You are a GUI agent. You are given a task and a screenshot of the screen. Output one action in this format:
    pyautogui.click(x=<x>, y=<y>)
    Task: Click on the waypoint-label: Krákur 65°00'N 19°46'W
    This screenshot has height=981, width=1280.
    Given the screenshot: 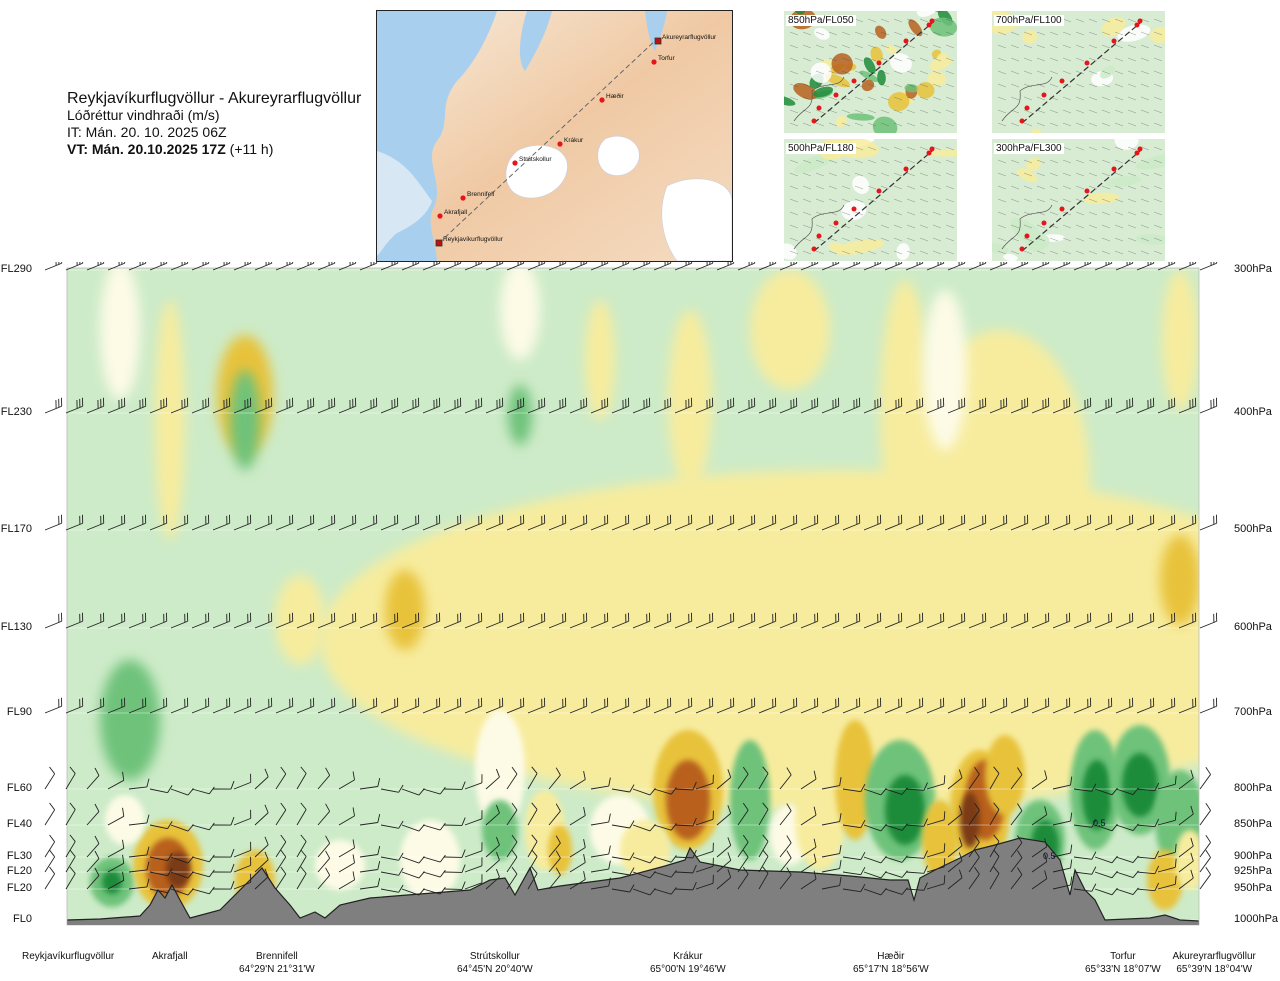 What is the action you would take?
    pyautogui.click(x=688, y=963)
    